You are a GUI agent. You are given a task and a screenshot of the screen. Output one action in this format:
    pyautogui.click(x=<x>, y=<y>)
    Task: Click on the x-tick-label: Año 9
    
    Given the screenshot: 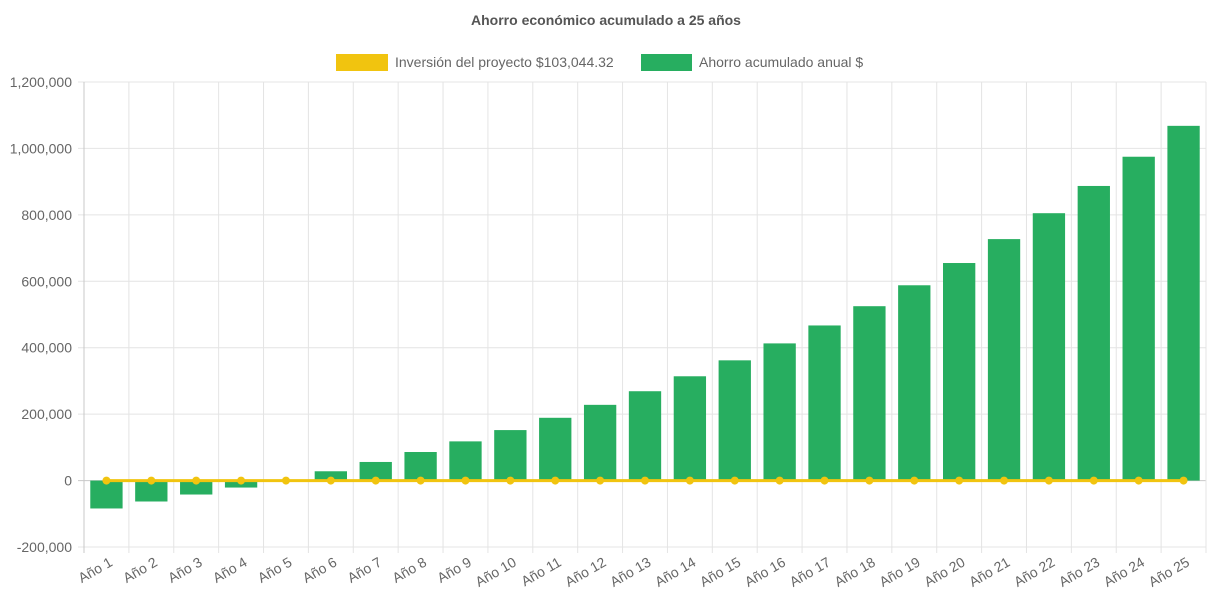 What is the action you would take?
    pyautogui.click(x=454, y=570)
    